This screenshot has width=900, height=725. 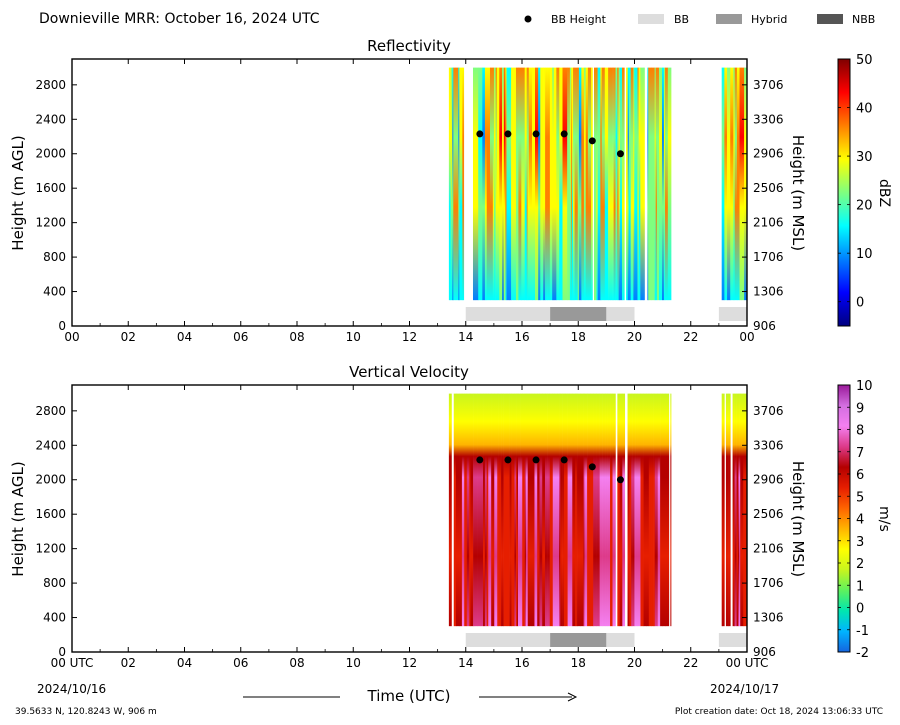 I want to click on heatmap, so click(x=597, y=510).